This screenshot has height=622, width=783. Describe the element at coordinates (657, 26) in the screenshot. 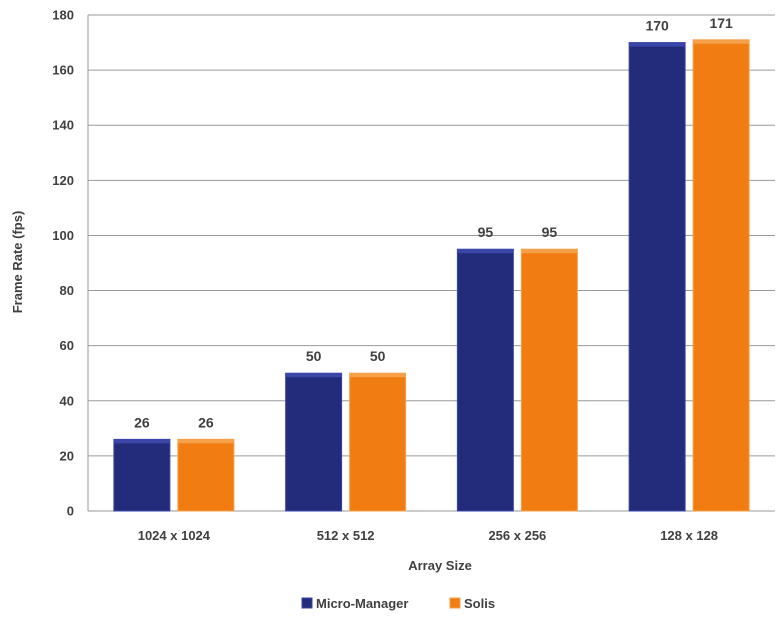

I see `data-label: 170` at that location.